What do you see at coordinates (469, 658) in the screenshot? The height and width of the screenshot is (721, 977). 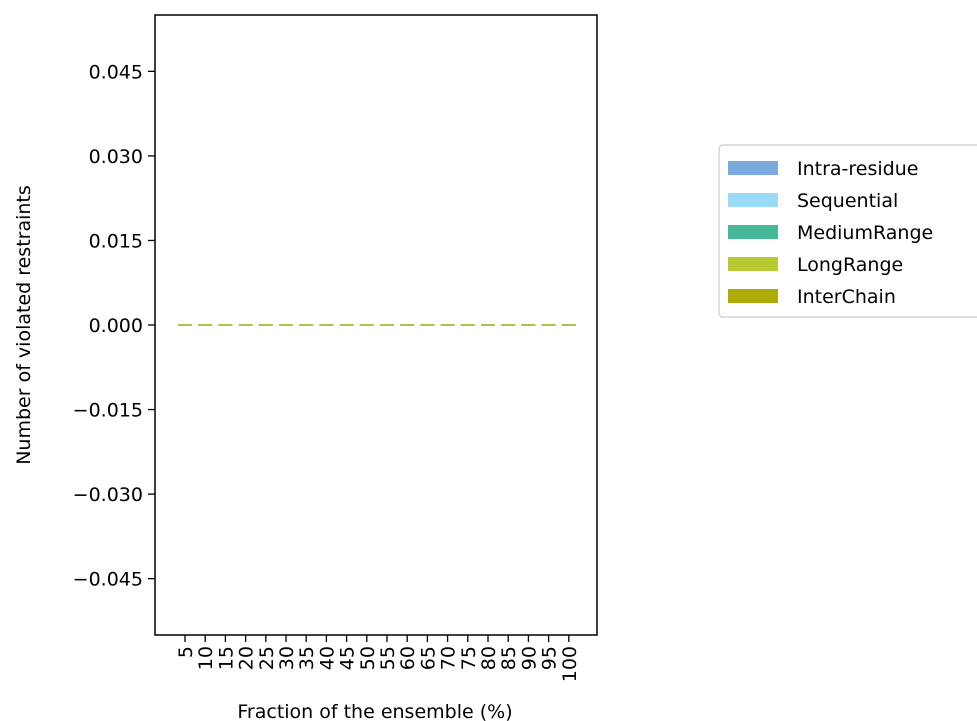 I see `x-tick-label: 75` at bounding box center [469, 658].